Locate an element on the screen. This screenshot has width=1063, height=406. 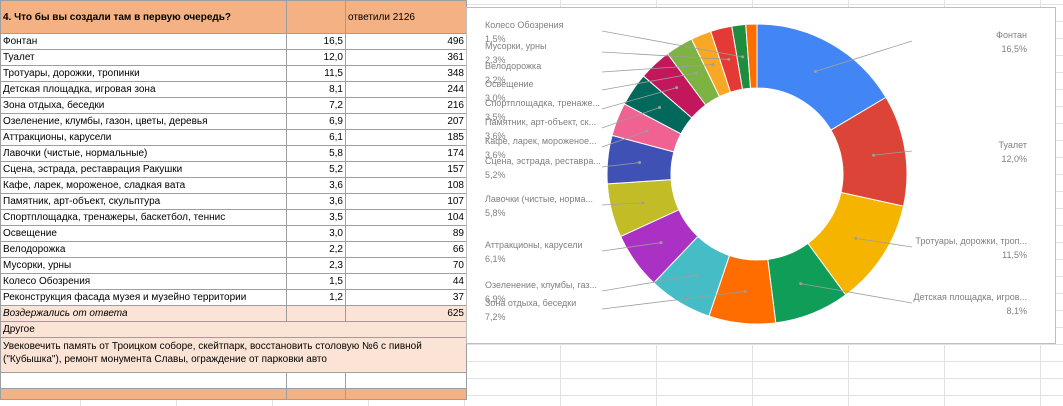
slice-label: Велодорожка is located at coordinates (513, 66).